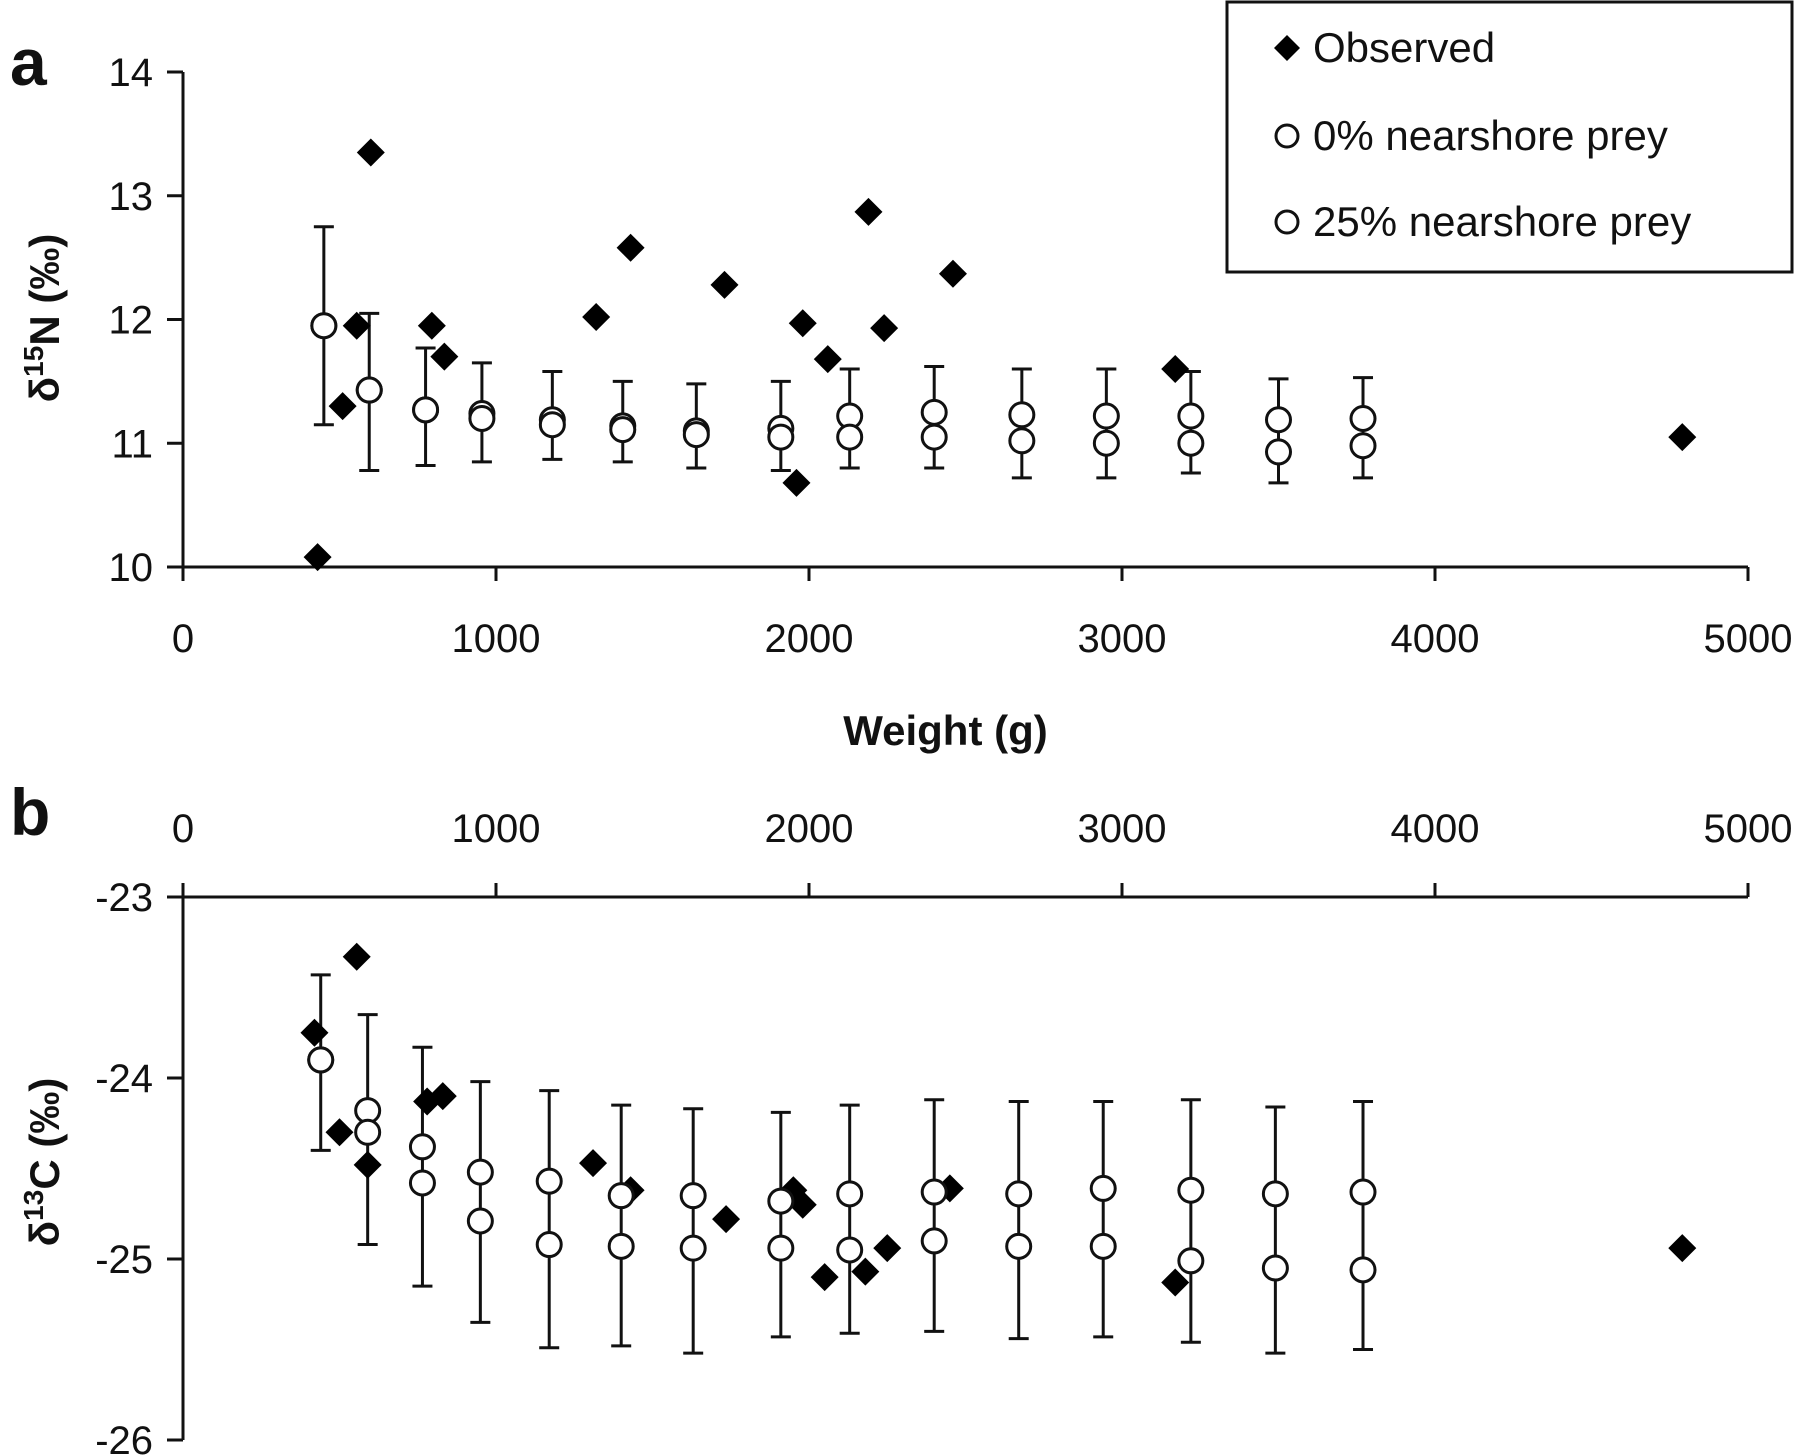  I want to click on y-axis-title-superscript: 15, so click(33, 361).